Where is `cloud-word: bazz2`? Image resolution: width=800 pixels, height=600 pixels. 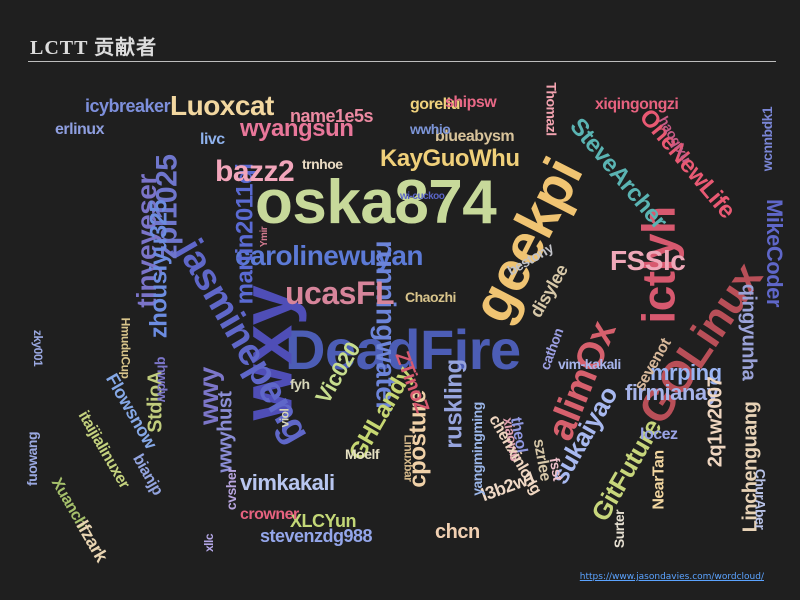
cloud-word: bazz2 is located at coordinates (255, 171).